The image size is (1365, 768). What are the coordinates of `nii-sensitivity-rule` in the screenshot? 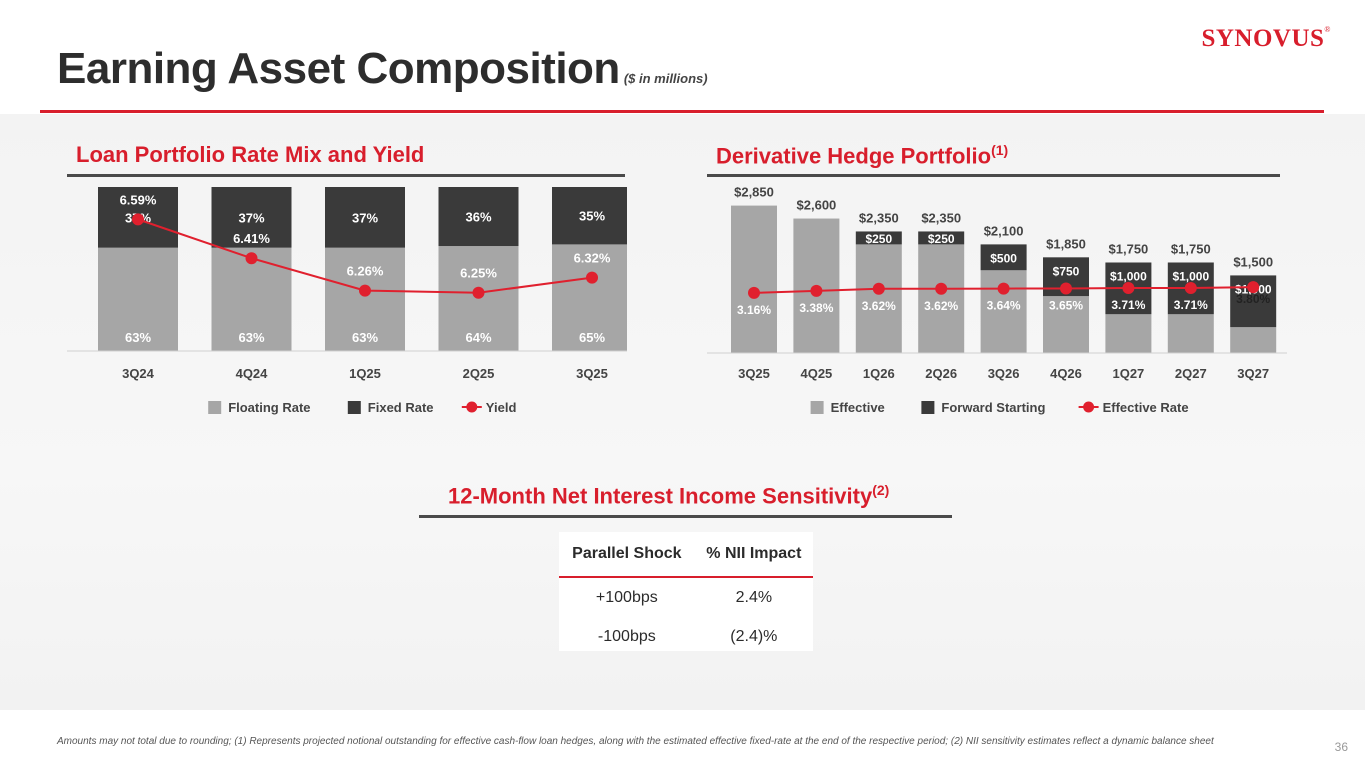 It's located at (685, 516).